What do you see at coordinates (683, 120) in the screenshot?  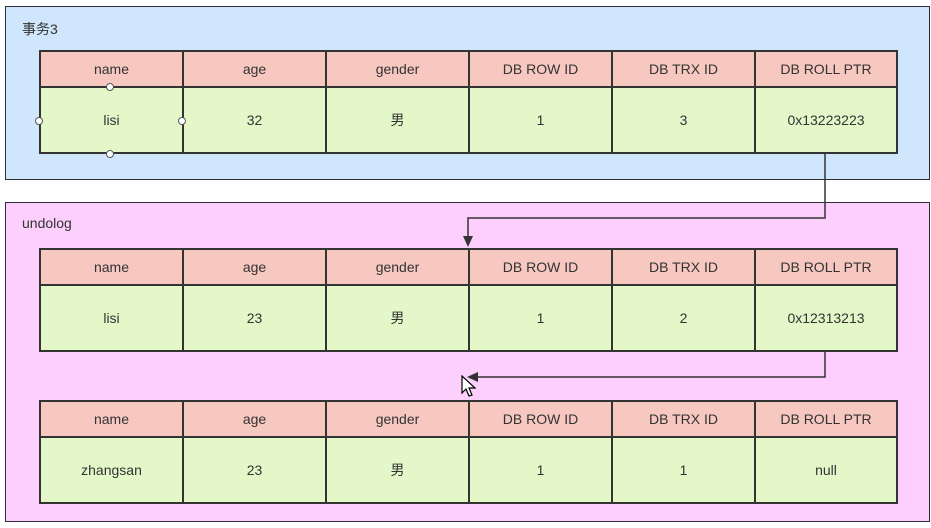 I see `cell-db-trx-id: 3` at bounding box center [683, 120].